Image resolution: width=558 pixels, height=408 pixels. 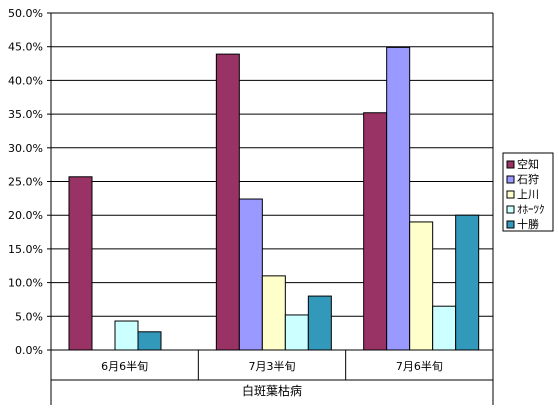 What do you see at coordinates (419, 366) in the screenshot?
I see `category-label: 7月6半旬` at bounding box center [419, 366].